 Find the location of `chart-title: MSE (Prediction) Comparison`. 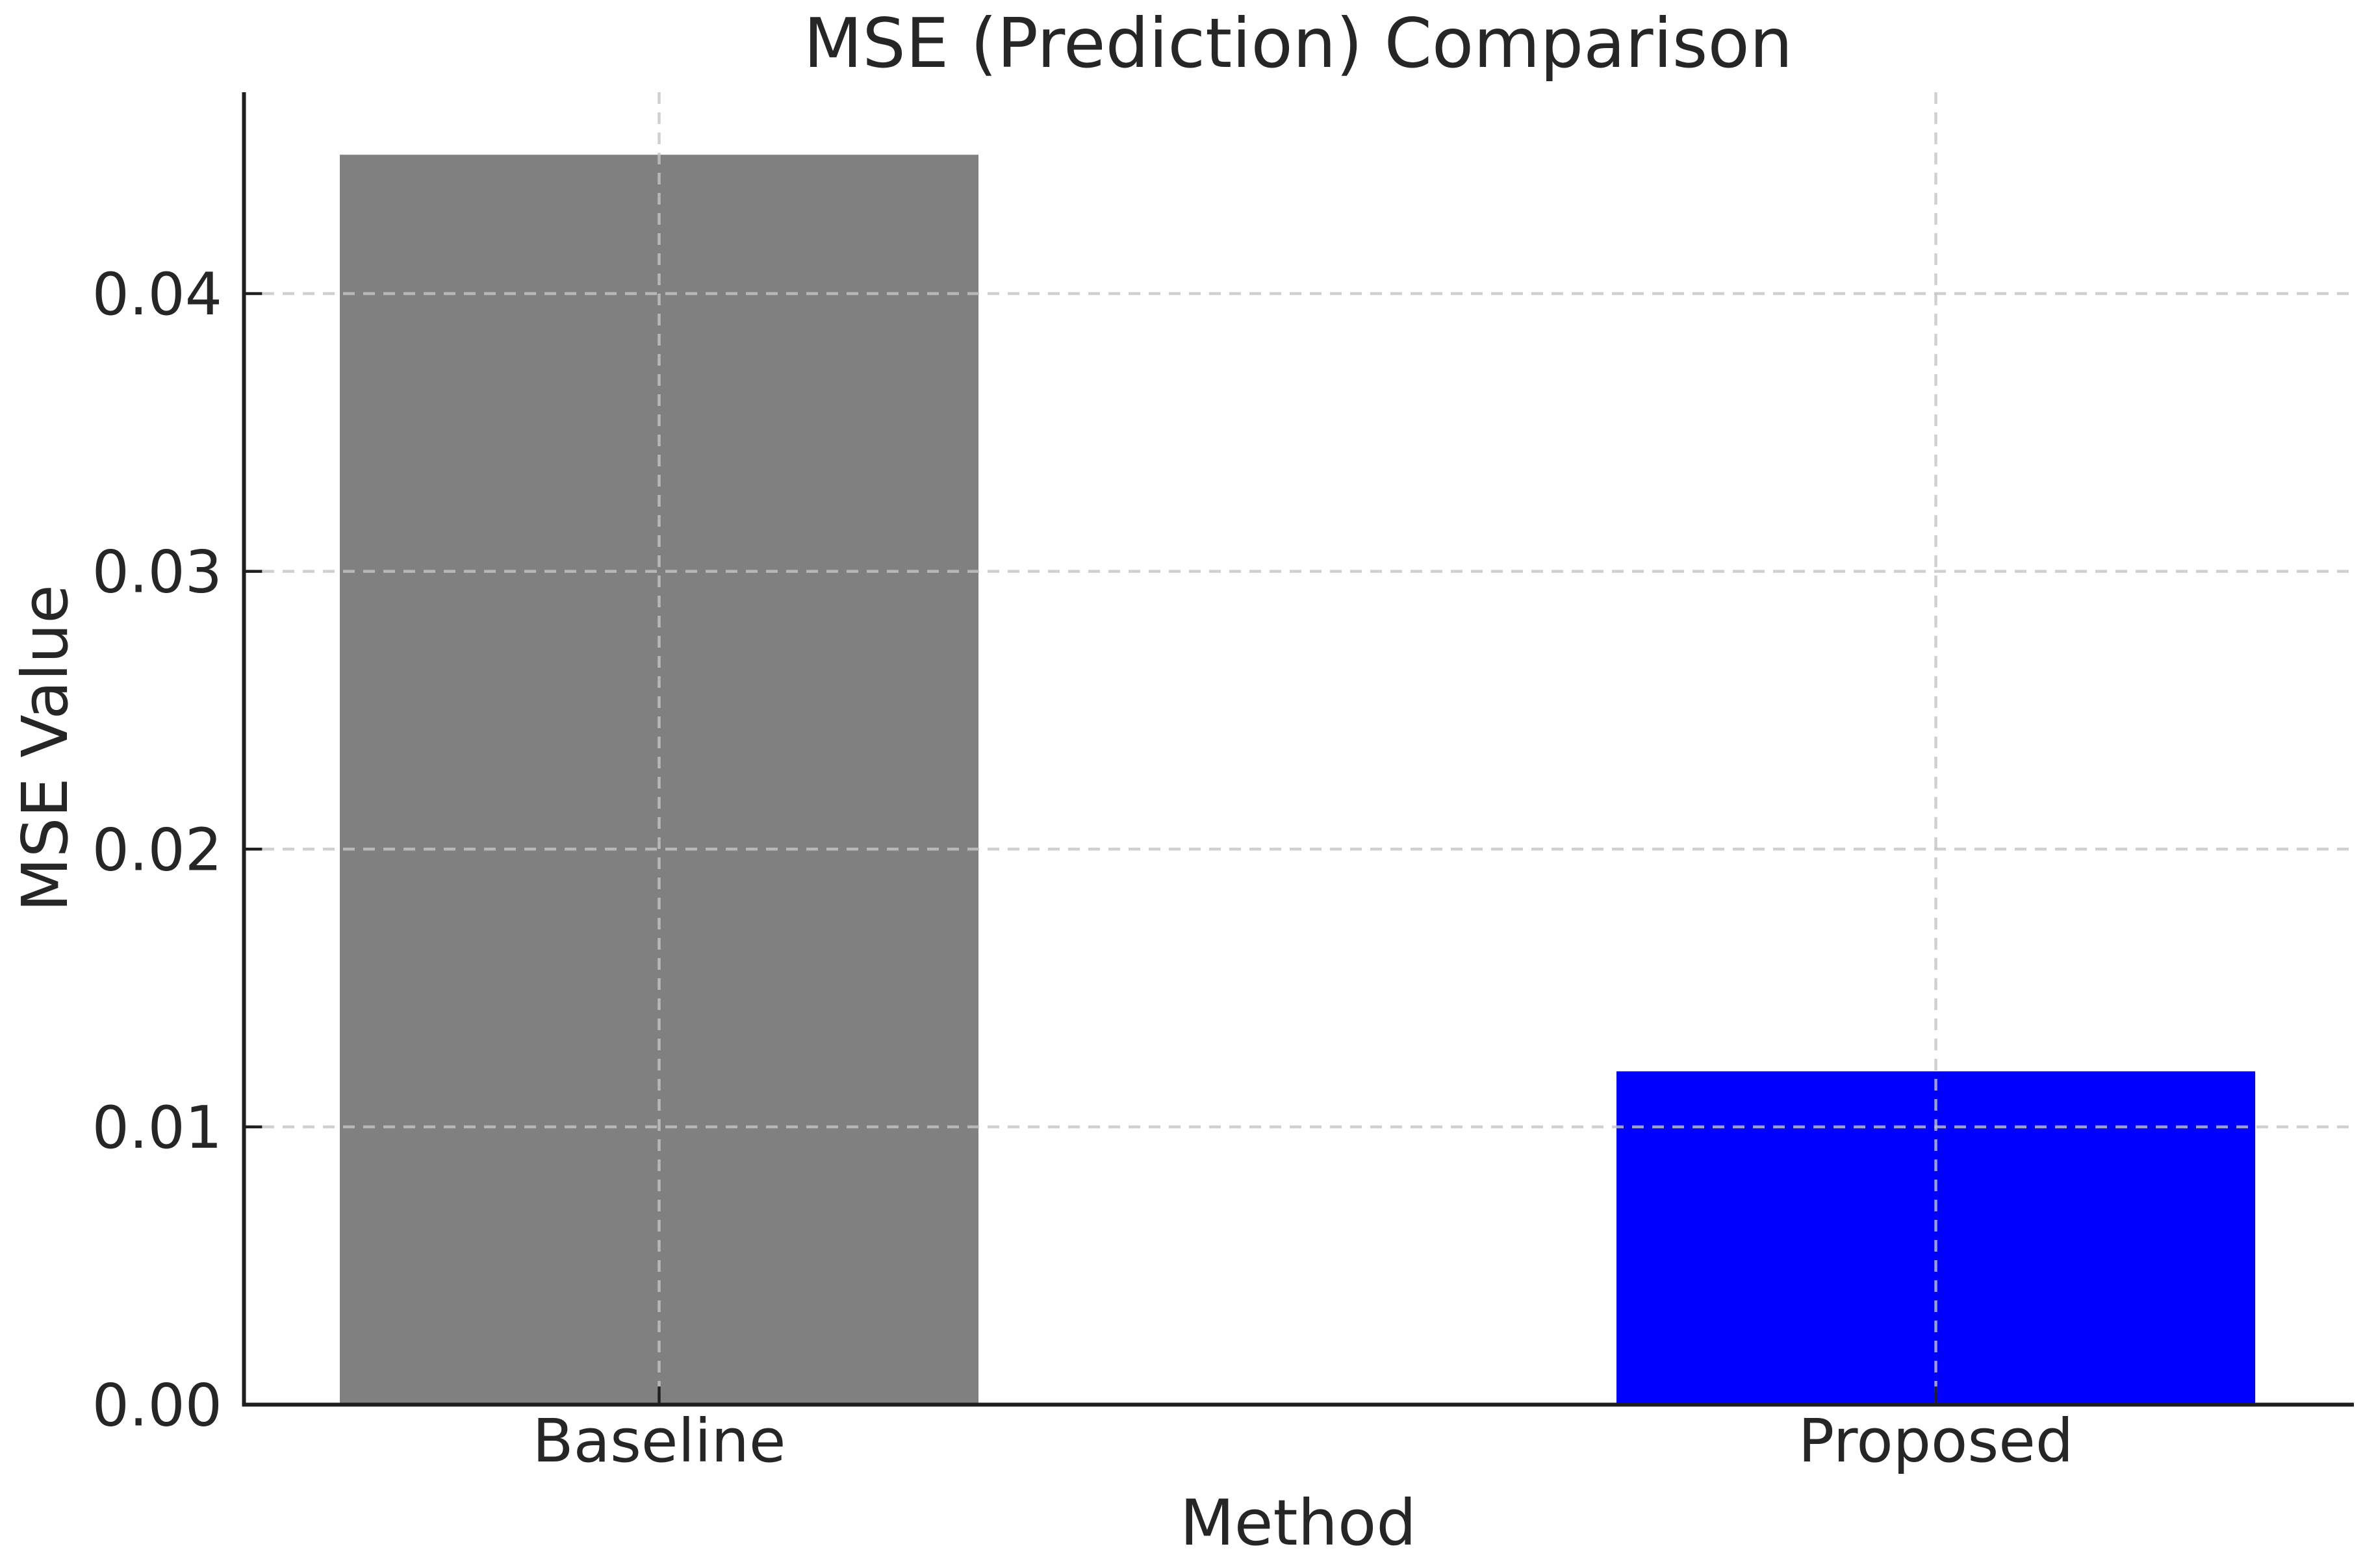

chart-title: MSE (Prediction) Comparison is located at coordinates (1298, 43).